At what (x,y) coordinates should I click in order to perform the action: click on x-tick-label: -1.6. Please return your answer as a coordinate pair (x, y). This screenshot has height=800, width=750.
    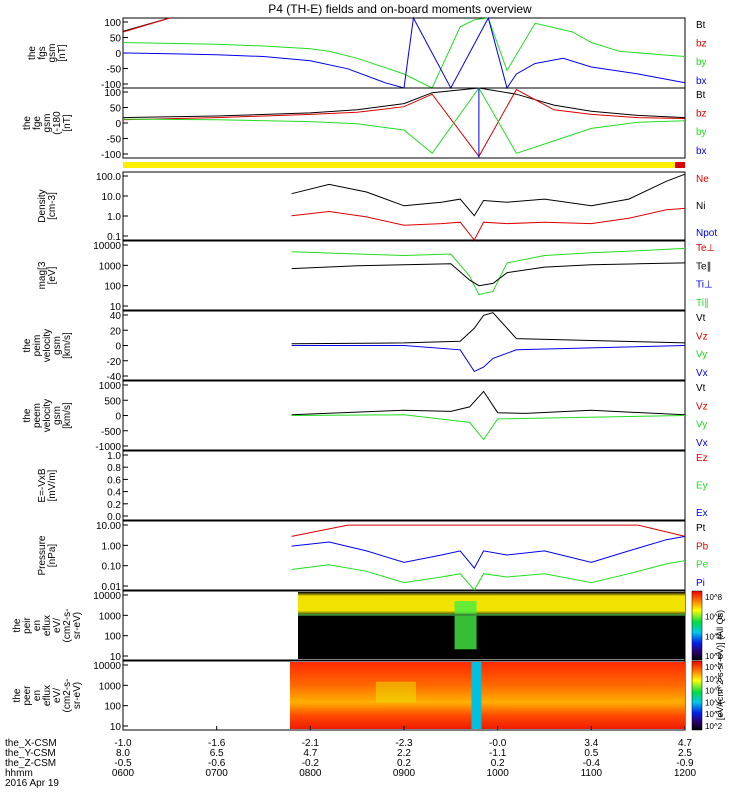
    Looking at the image, I should click on (217, 743).